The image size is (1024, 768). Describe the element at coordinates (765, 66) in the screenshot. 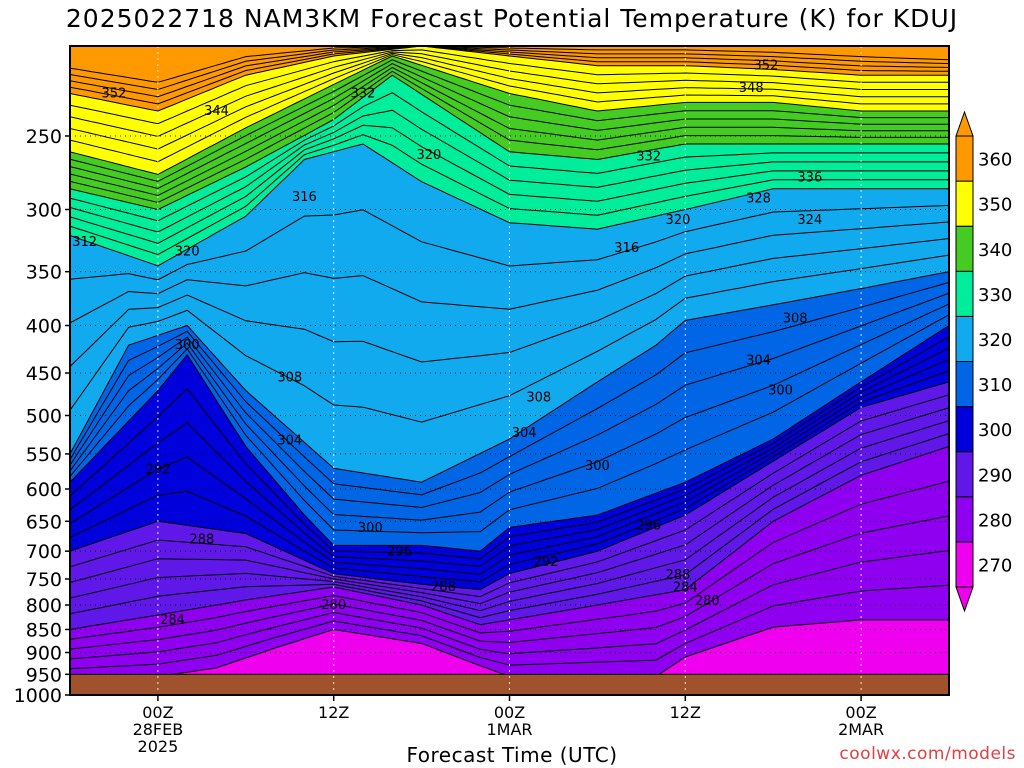

I see `contour-label: 352` at that location.